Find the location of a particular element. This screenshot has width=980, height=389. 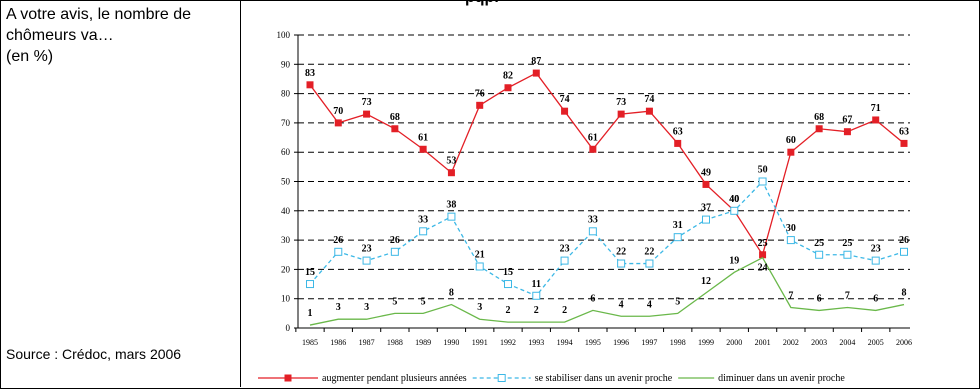

x-tick-label: 2000 is located at coordinates (734, 342).